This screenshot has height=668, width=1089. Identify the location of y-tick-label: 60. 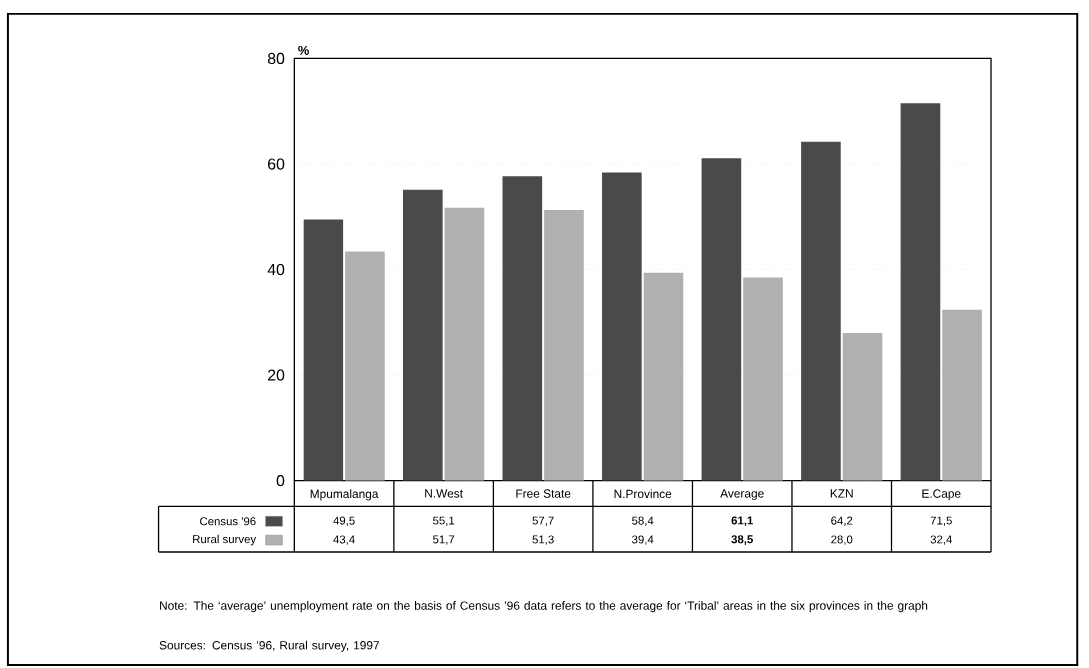
(276, 164).